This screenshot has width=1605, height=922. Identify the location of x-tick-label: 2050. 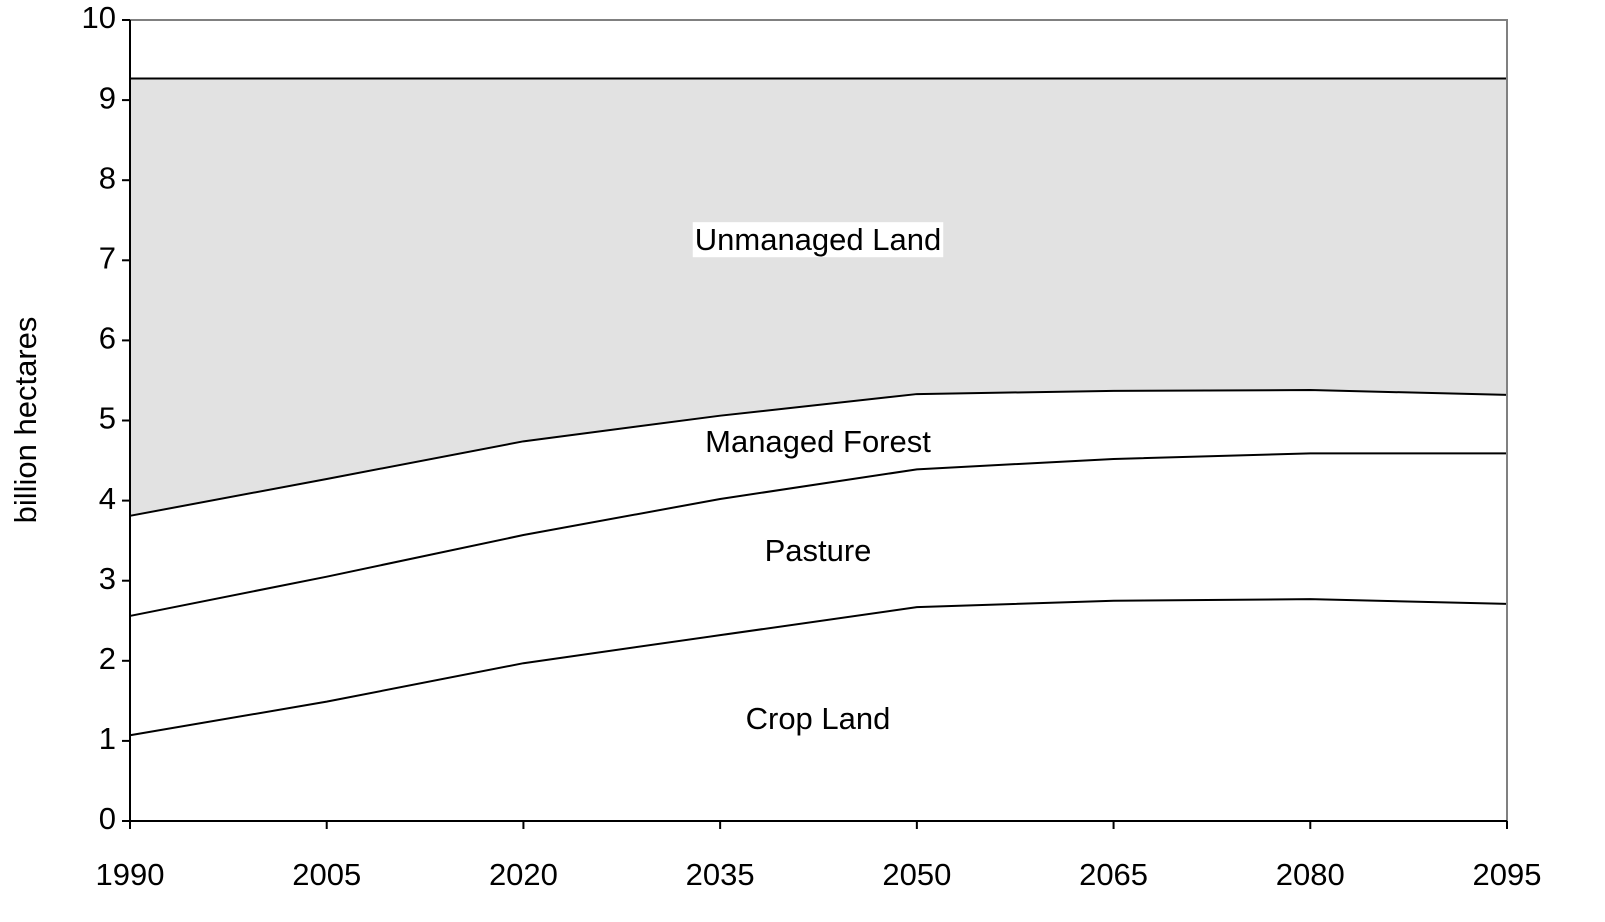
(916, 874).